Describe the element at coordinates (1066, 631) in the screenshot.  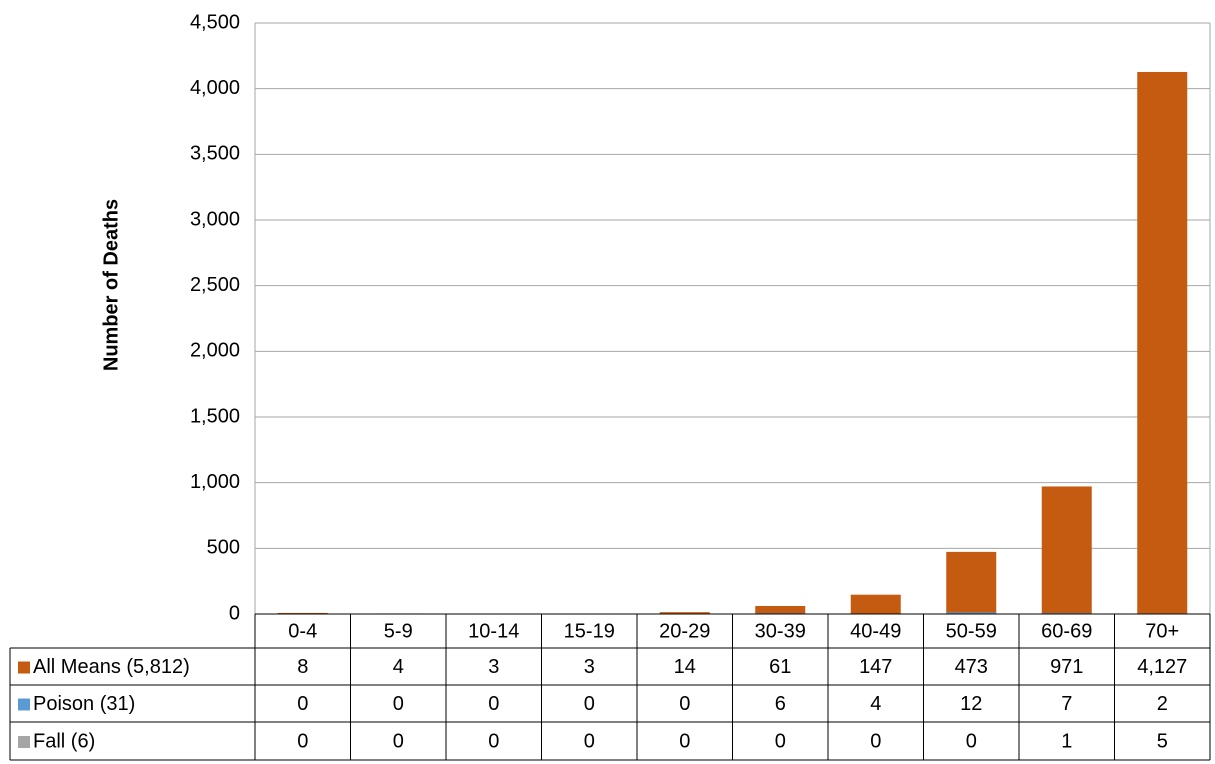
I see `x-tick-label: 60-69` at that location.